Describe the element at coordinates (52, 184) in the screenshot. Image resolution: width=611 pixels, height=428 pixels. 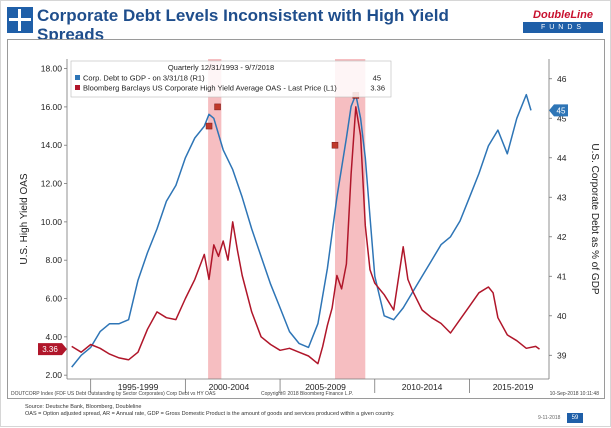
I see `y-tick-label-left: 12.00` at that location.